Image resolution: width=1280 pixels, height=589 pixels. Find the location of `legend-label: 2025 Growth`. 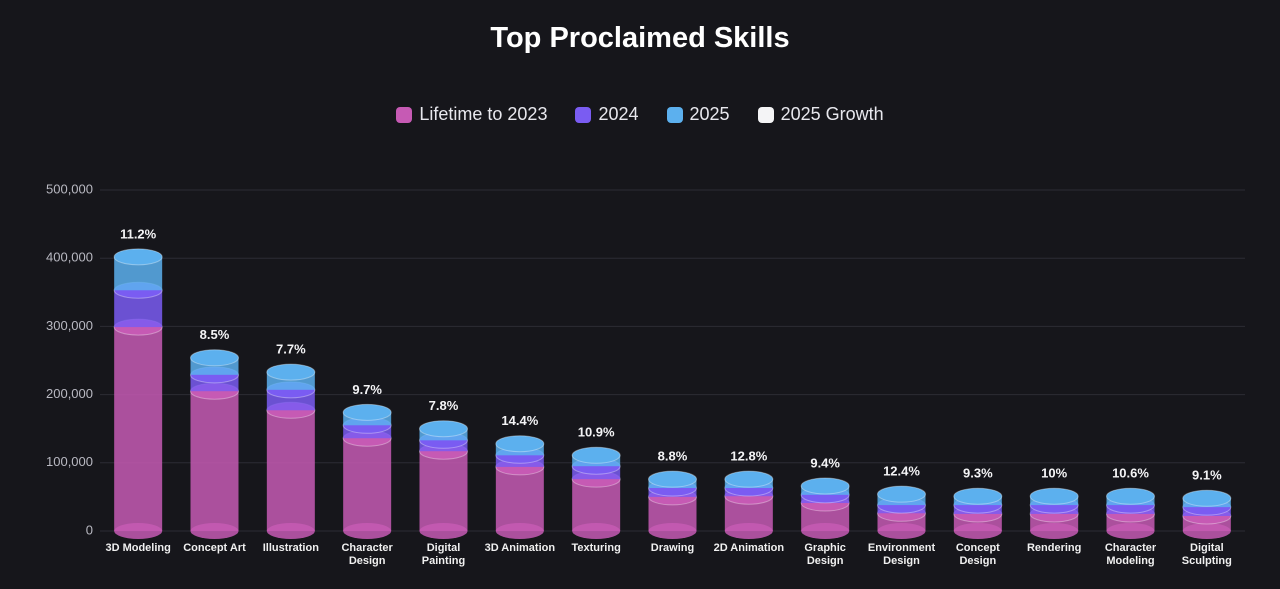

legend-label: 2025 Growth is located at coordinates (832, 114).